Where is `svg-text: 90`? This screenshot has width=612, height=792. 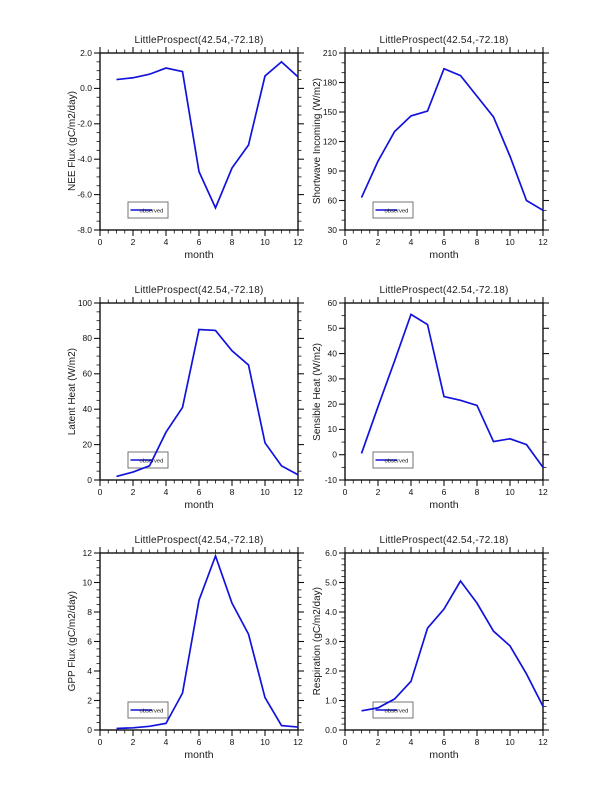
svg-text: 90 is located at coordinates (333, 171).